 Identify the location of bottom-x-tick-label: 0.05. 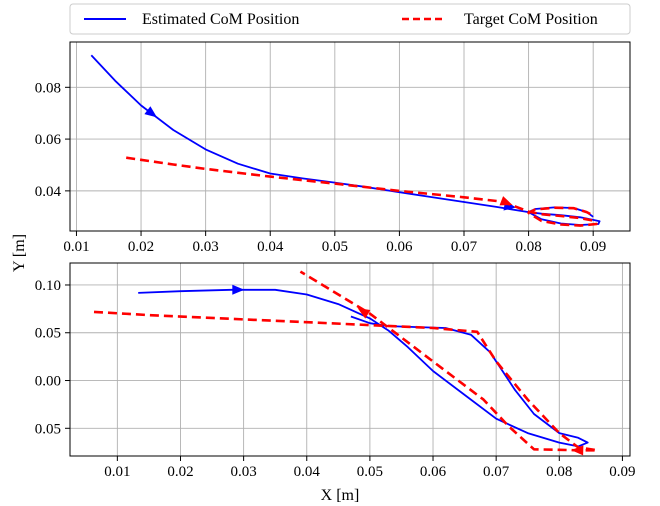
(370, 472).